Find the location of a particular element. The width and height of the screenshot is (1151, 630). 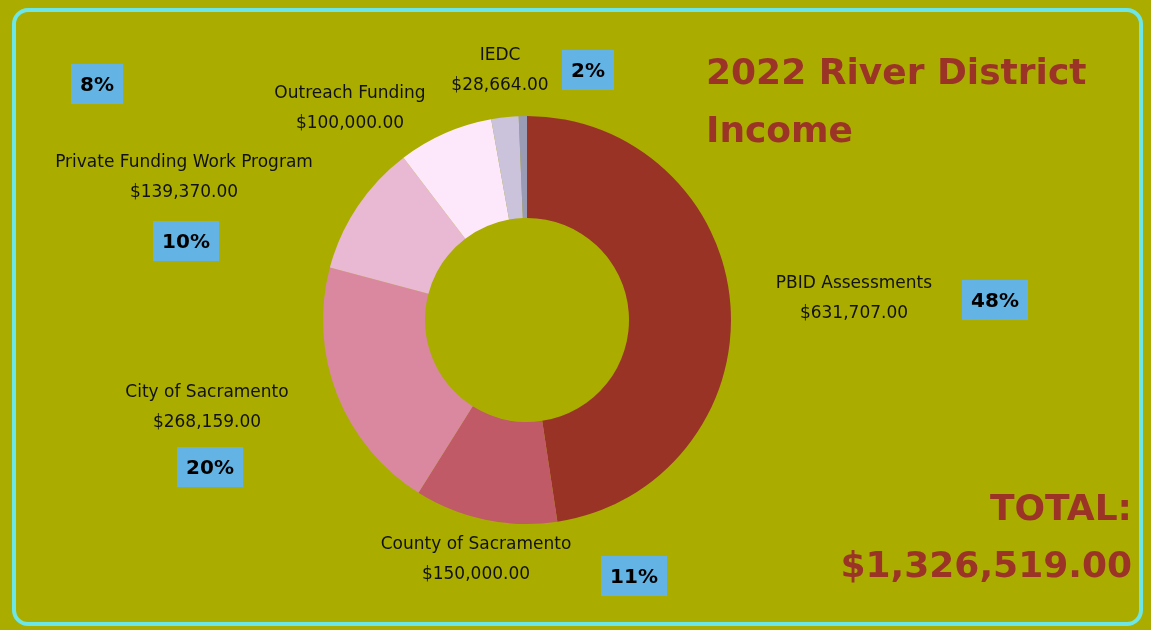

text: 20% is located at coordinates (210, 467).